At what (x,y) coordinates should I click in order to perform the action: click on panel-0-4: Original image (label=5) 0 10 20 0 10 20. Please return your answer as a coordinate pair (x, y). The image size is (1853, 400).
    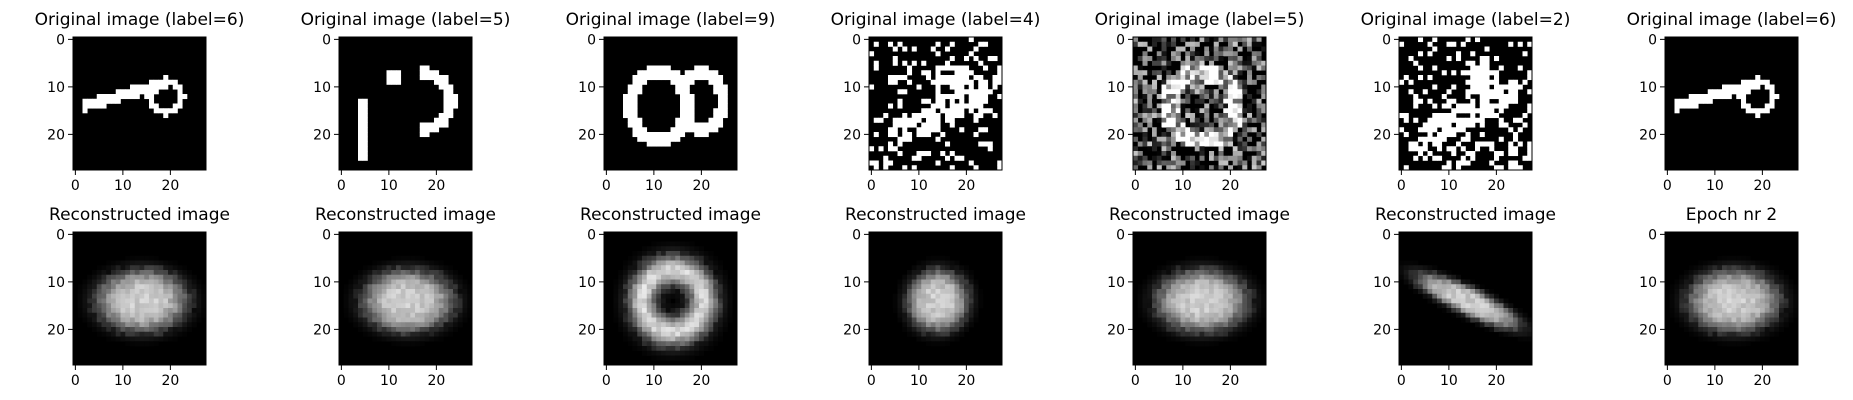
    Looking at the image, I should click on (1200, 102).